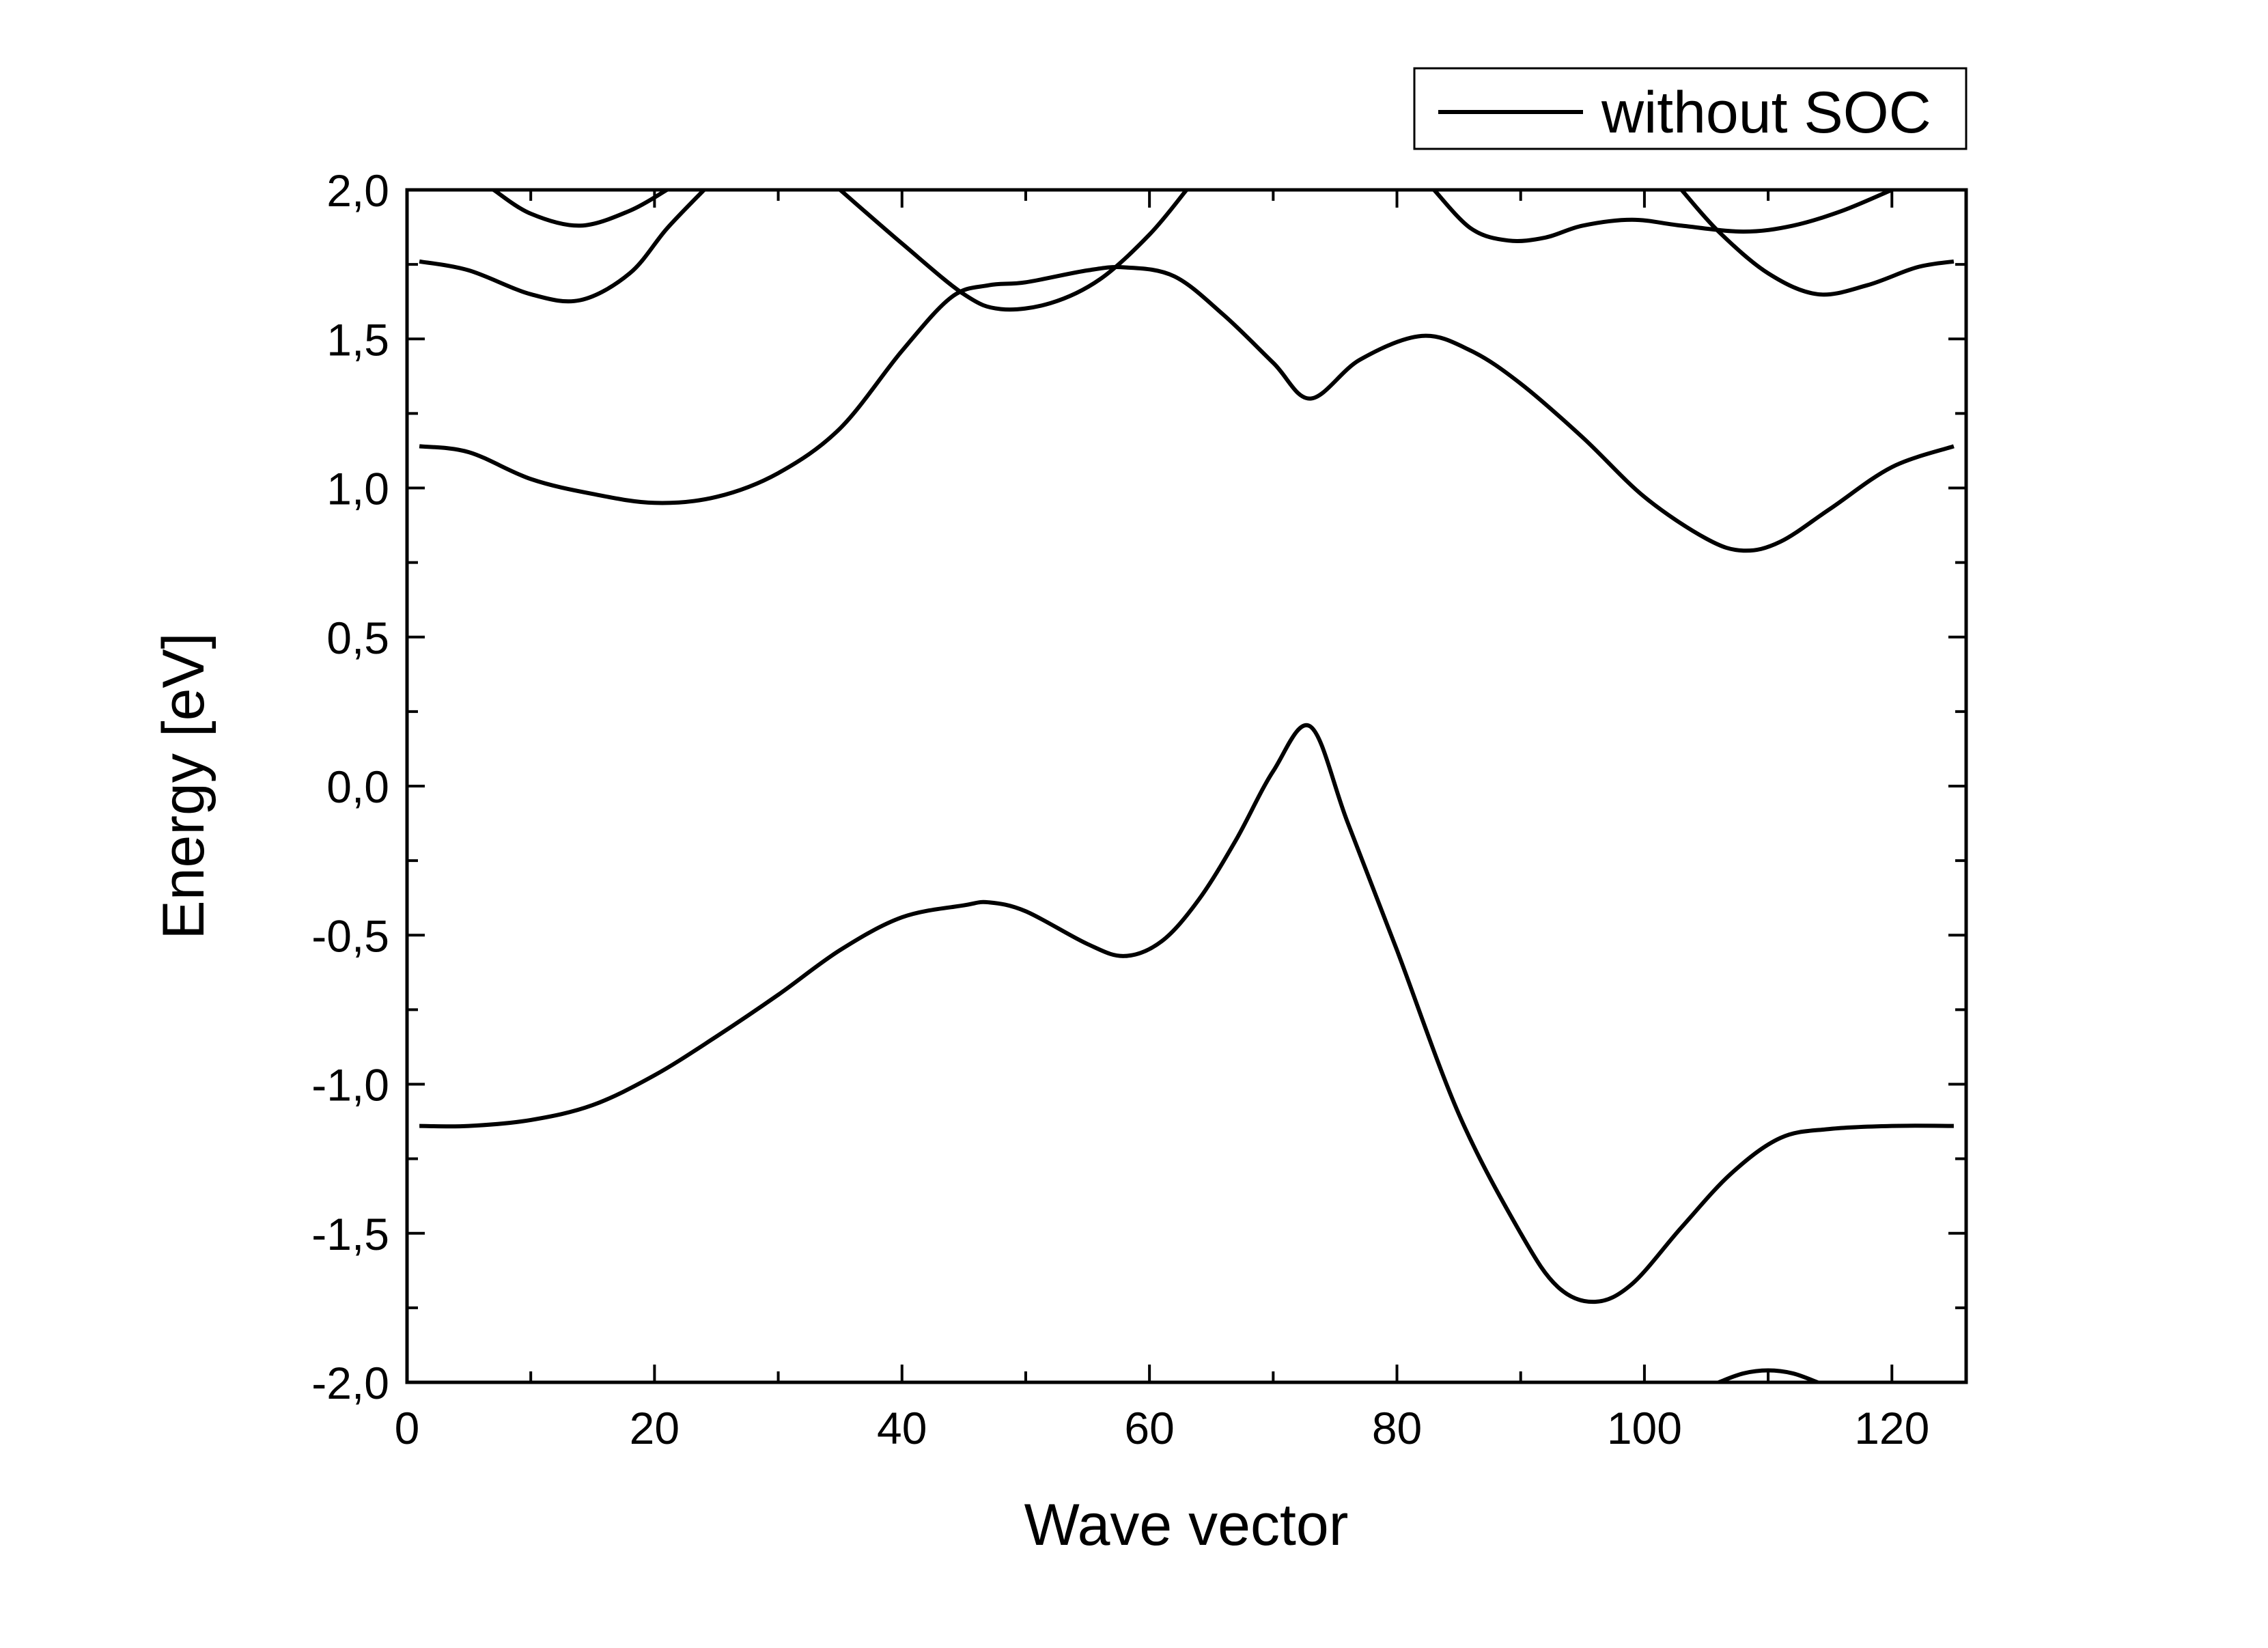 The image size is (2268, 1648). Describe the element at coordinates (1397, 1428) in the screenshot. I see `x-tick-label: 80` at that location.